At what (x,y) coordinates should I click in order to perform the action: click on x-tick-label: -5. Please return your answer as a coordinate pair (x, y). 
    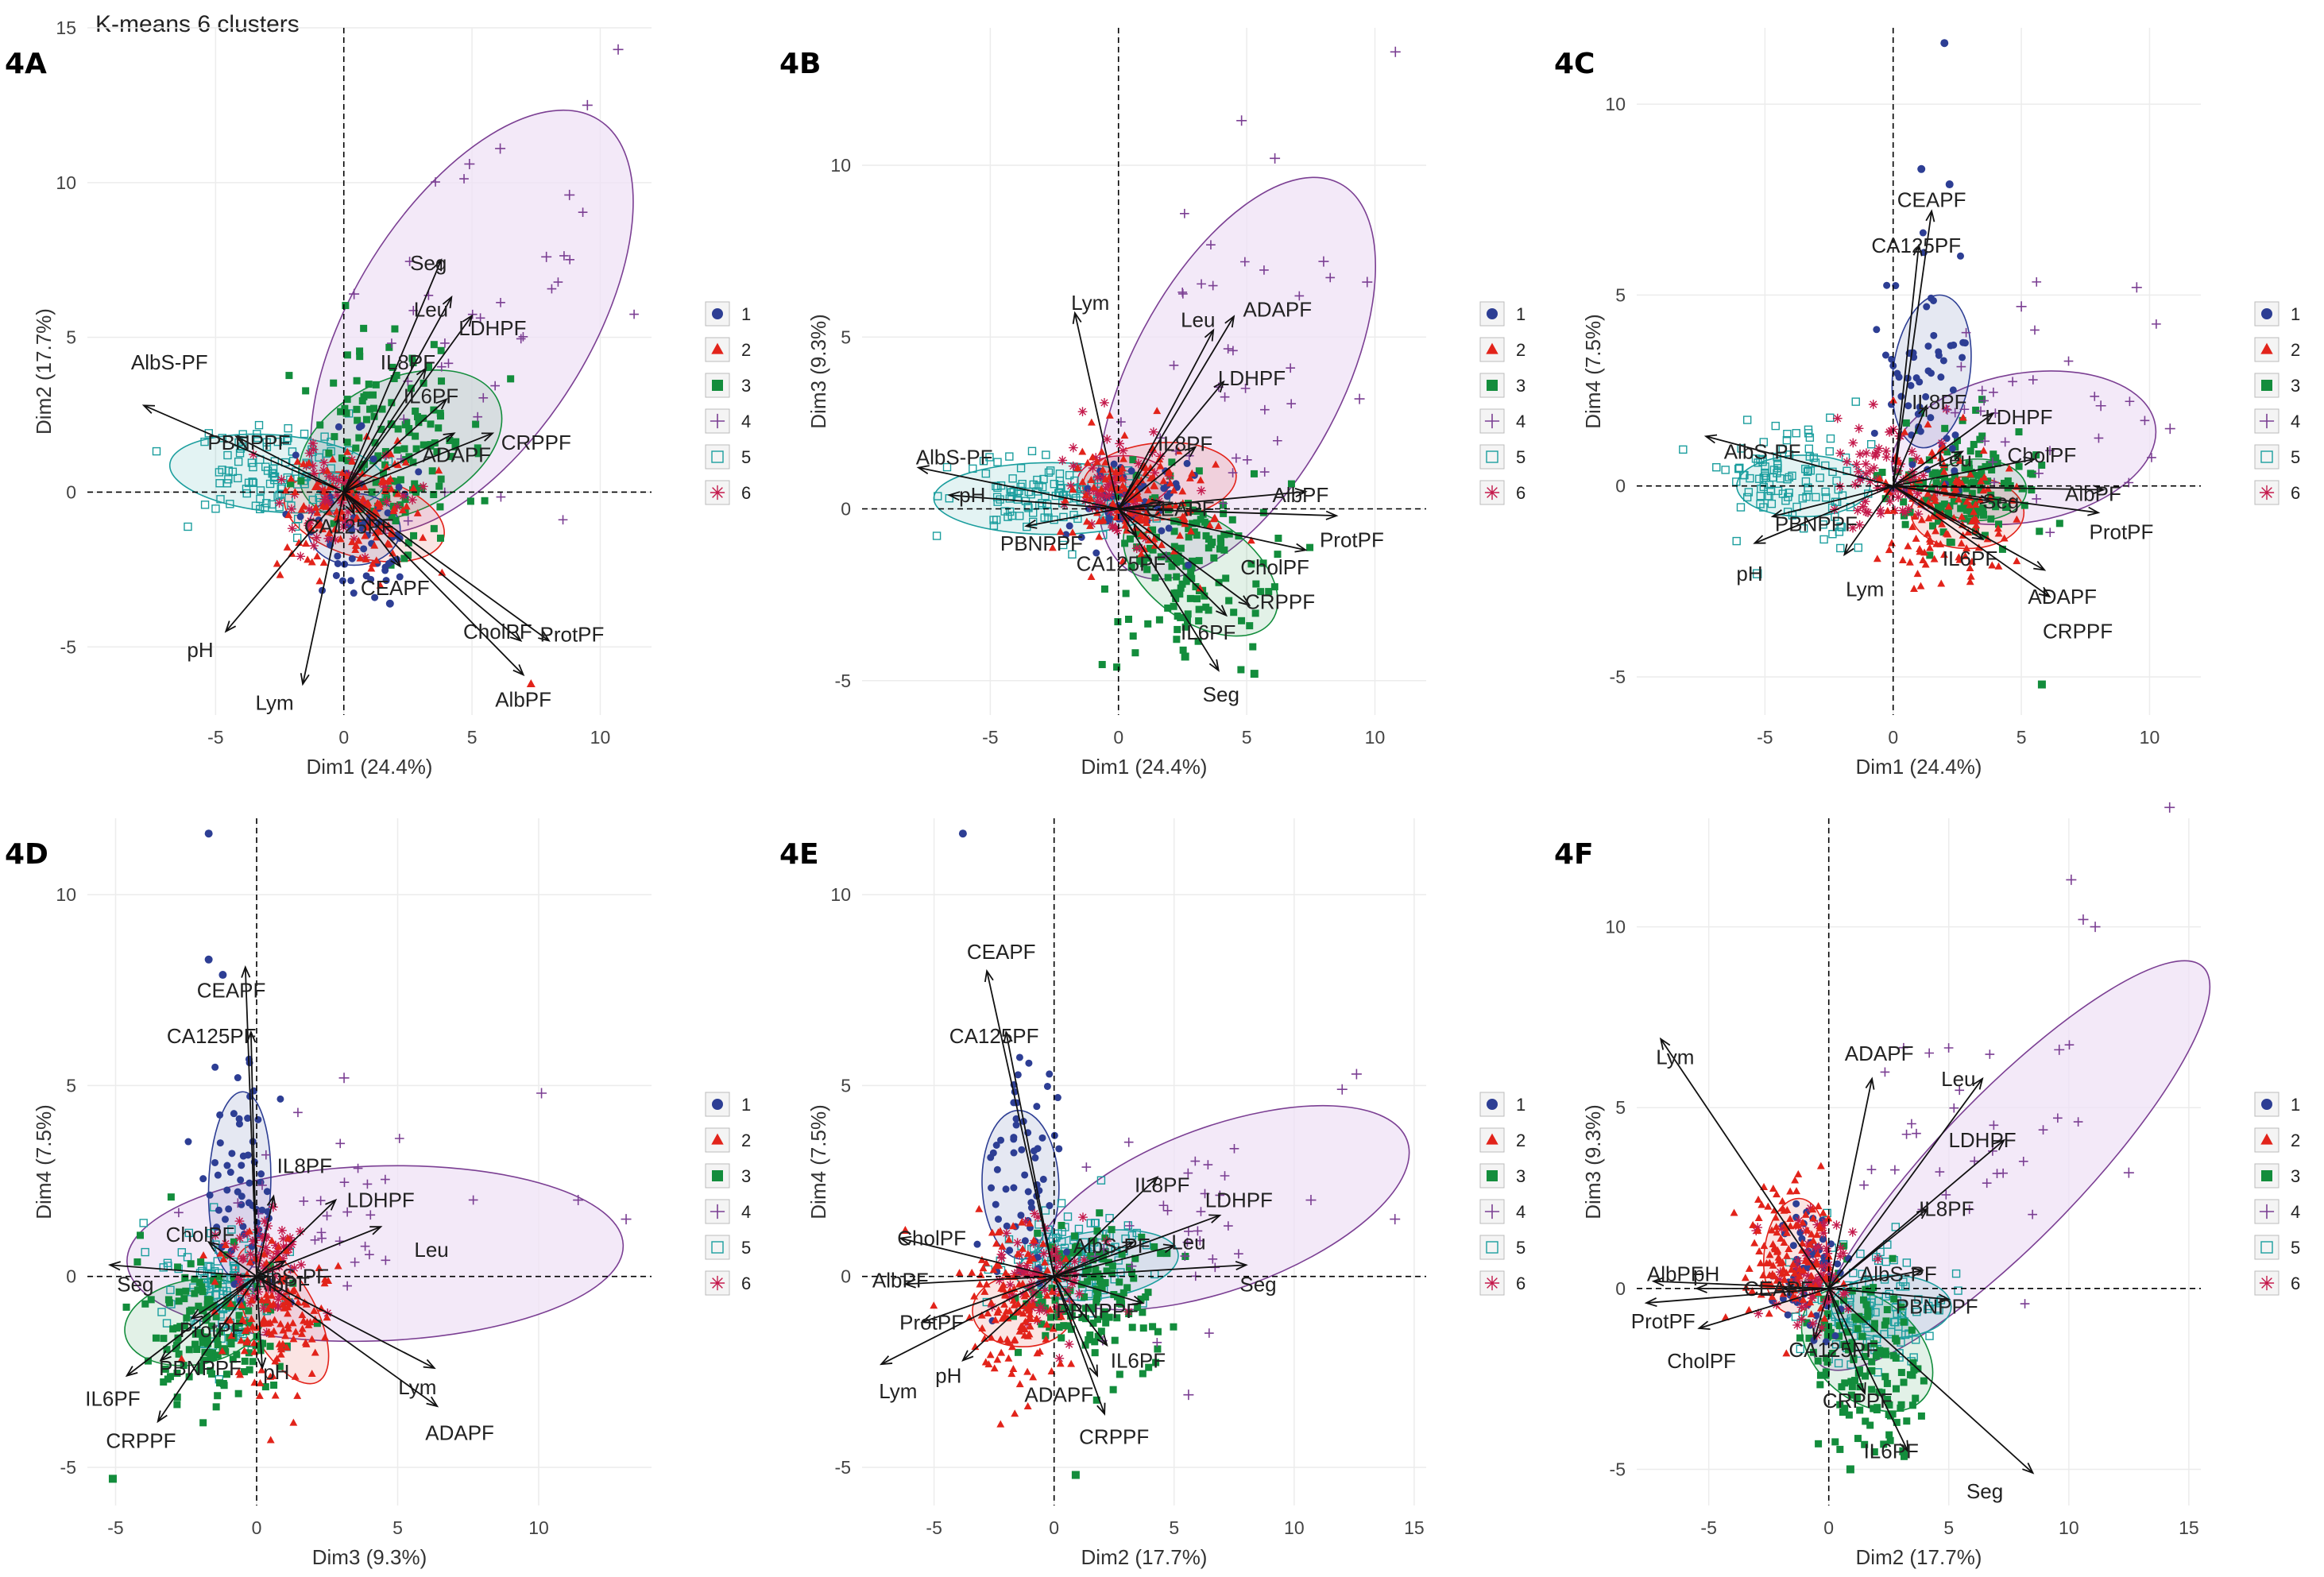
    Looking at the image, I should click on (1765, 737).